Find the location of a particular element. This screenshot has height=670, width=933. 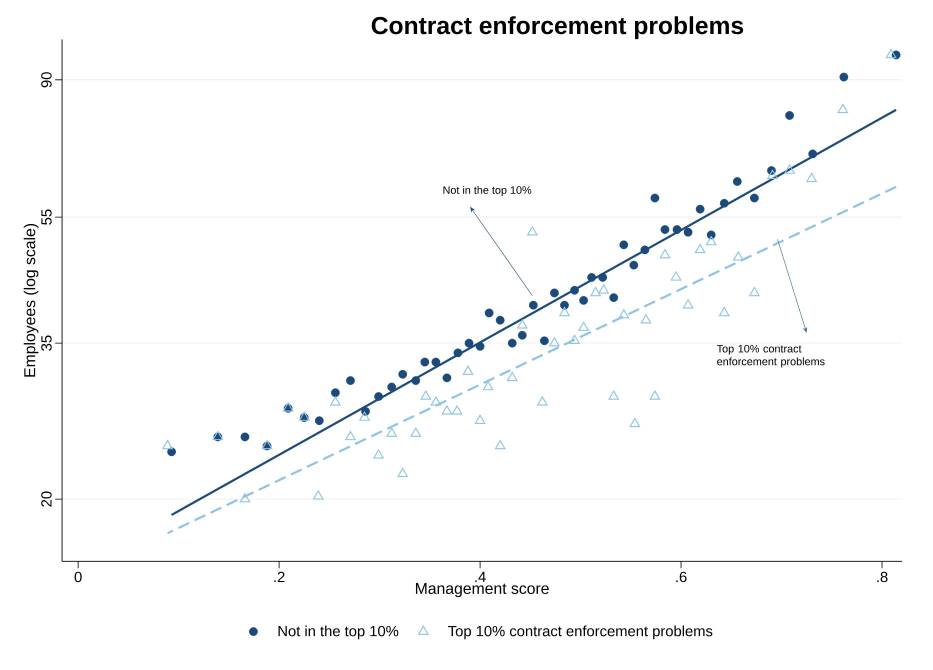

y-axis-title: Employees (log scale) is located at coordinates (31, 300).